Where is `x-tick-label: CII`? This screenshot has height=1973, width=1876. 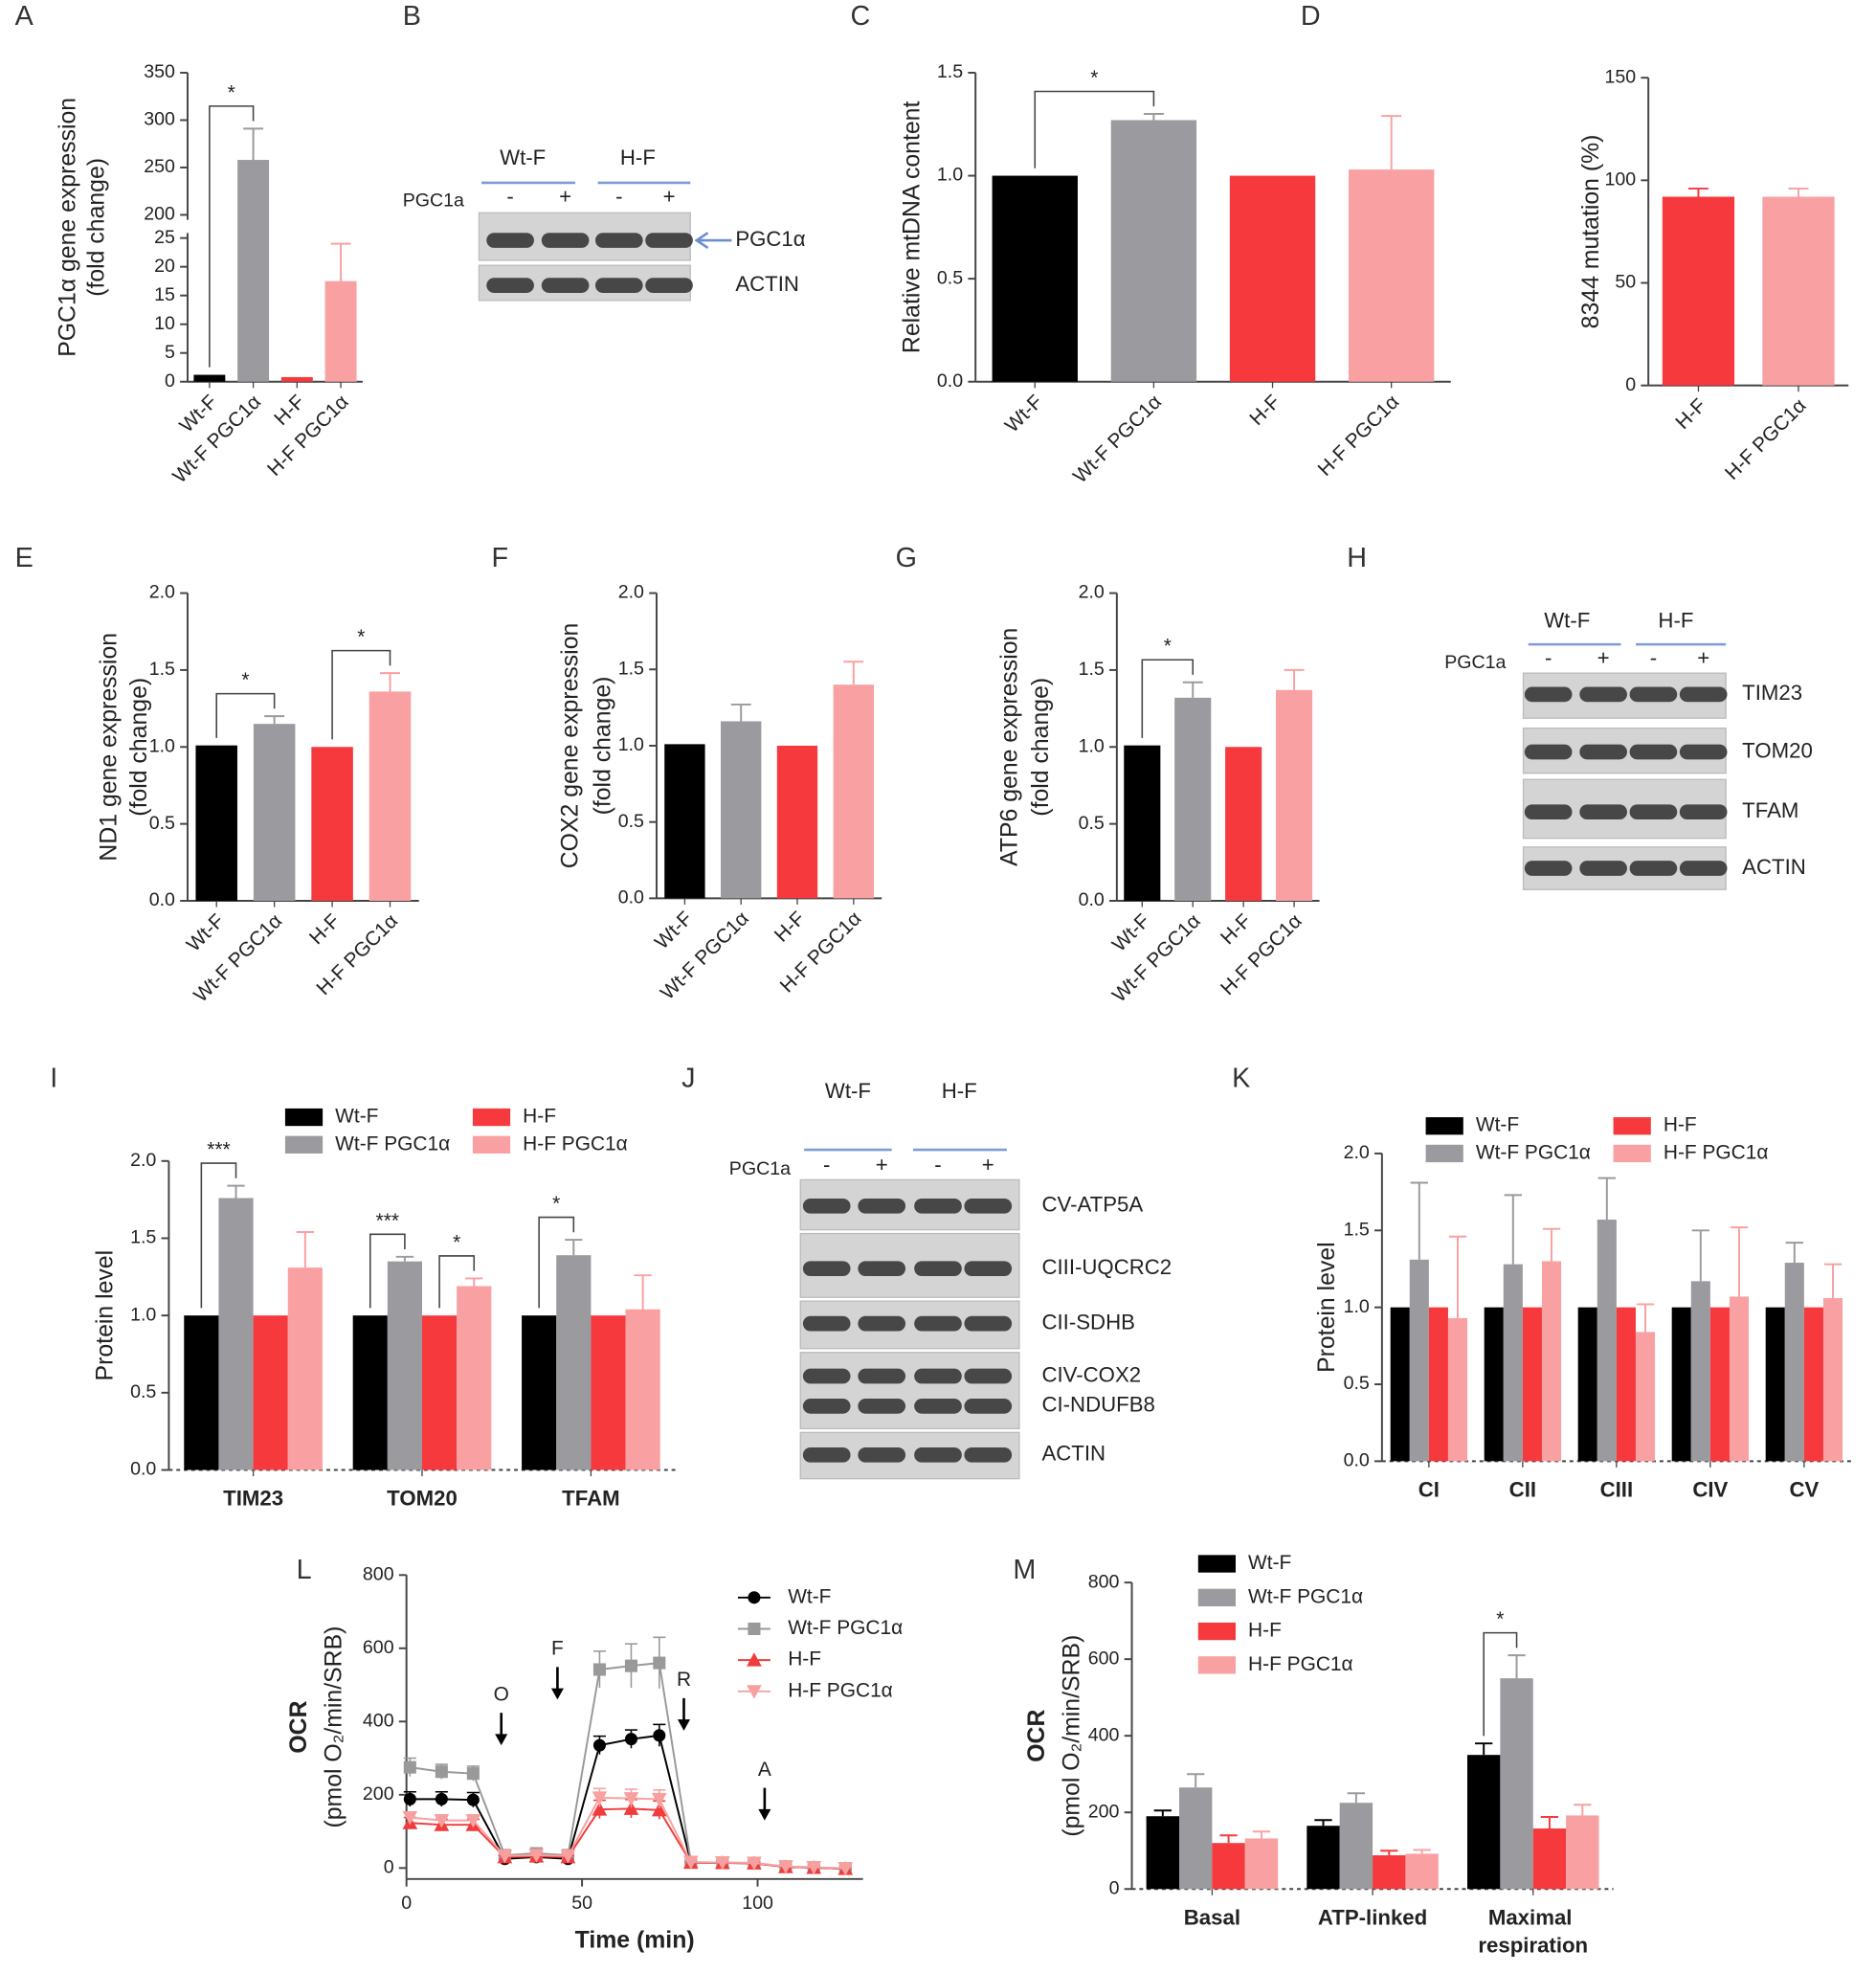 x-tick-label: CII is located at coordinates (1522, 1490).